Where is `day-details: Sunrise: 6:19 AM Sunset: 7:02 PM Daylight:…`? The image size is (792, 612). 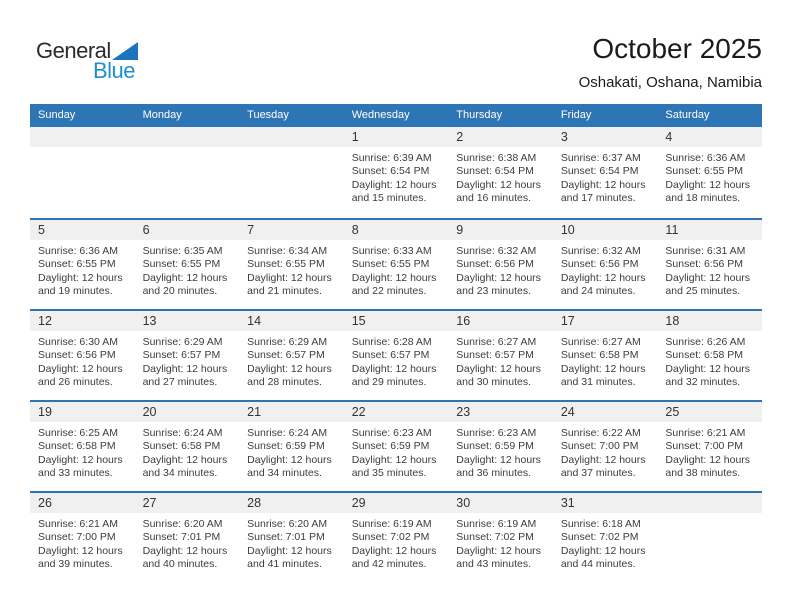 day-details: Sunrise: 6:19 AM Sunset: 7:02 PM Daylight:… is located at coordinates (500, 542).